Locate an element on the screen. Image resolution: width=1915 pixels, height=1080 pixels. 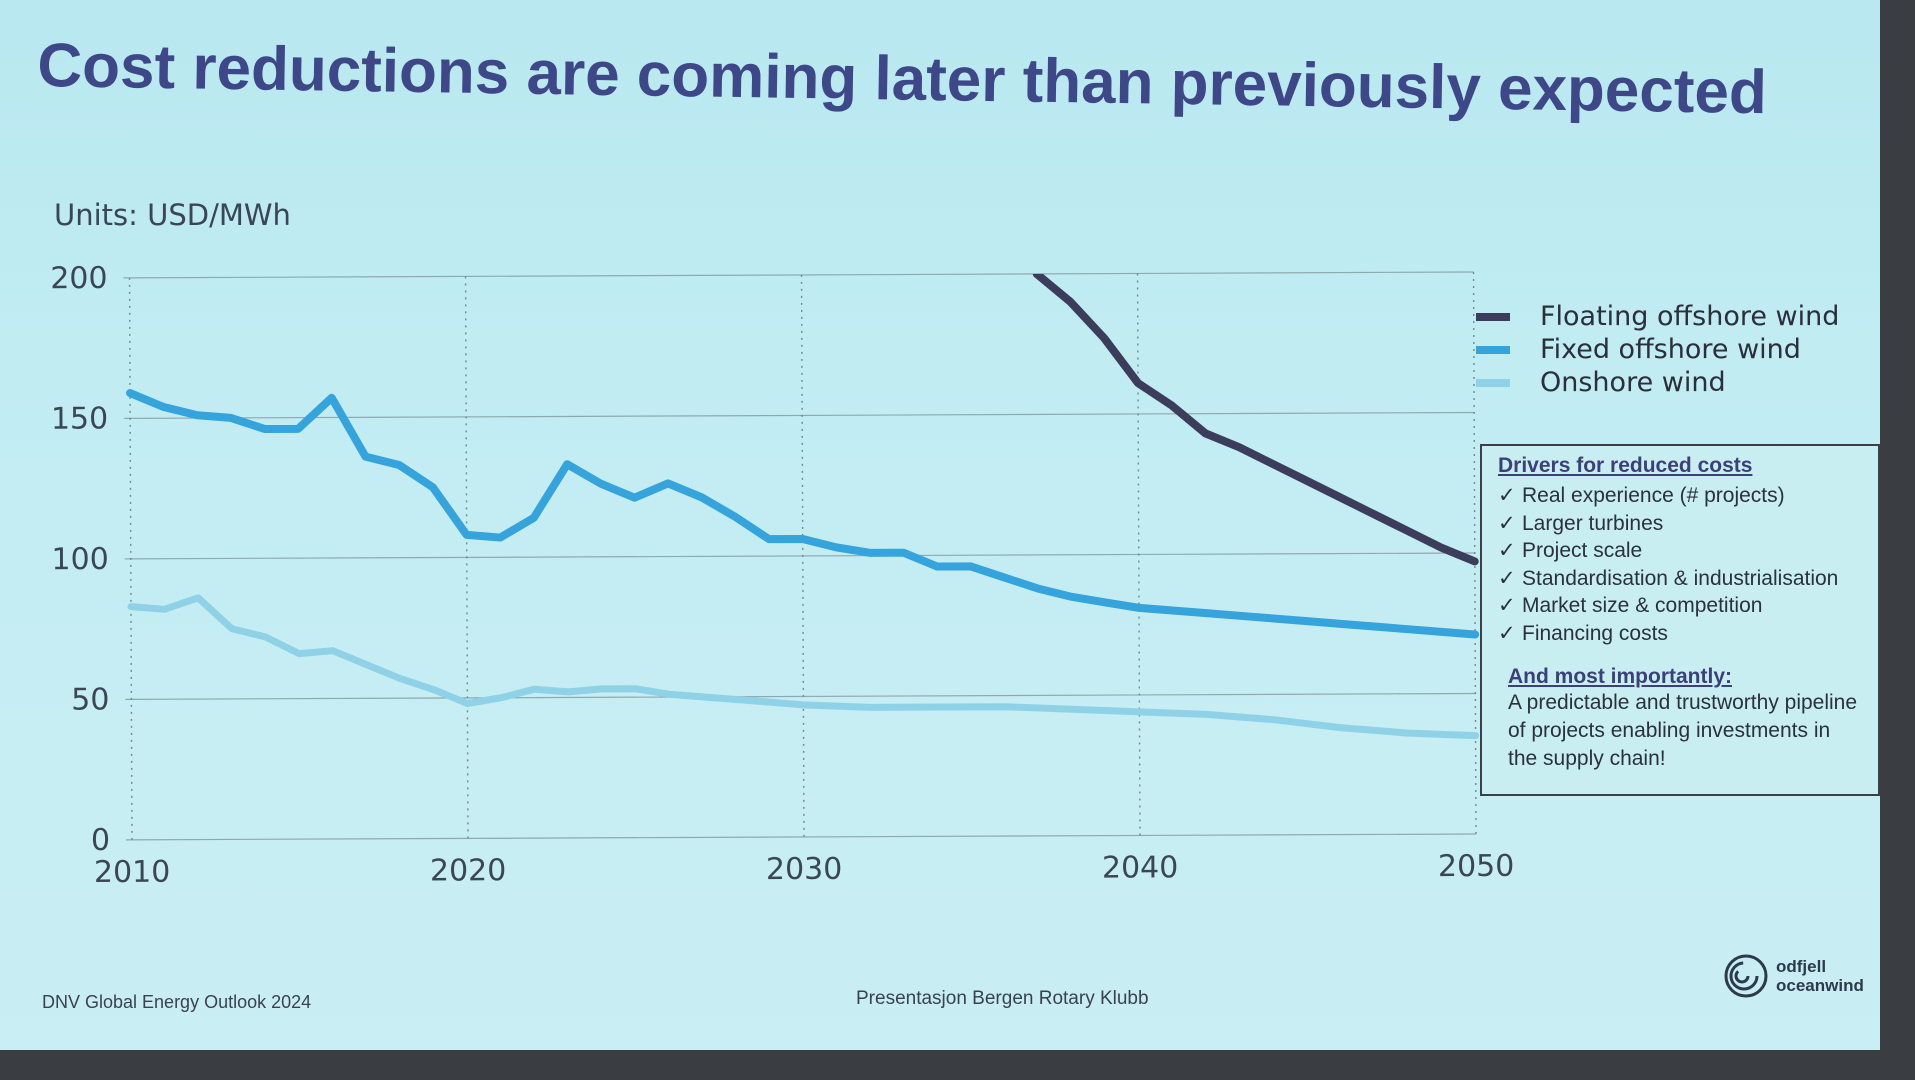
y-tick-label: 200 is located at coordinates (78, 278).